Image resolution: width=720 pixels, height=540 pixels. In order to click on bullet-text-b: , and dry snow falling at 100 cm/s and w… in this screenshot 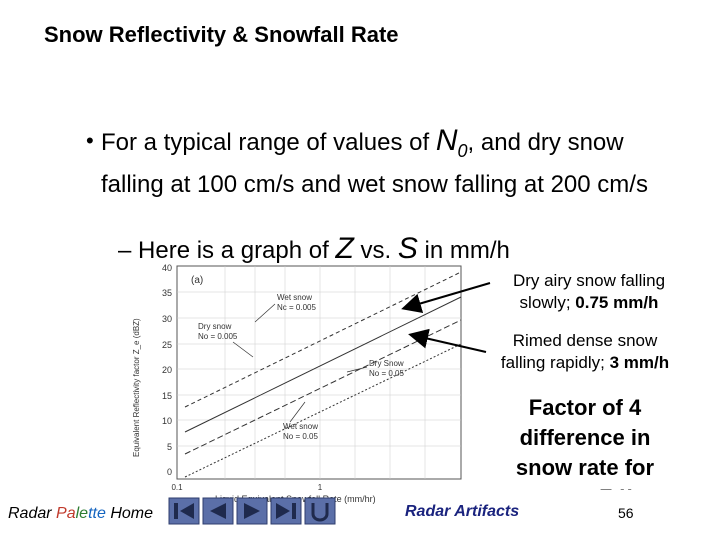, I will do `click(374, 163)`.